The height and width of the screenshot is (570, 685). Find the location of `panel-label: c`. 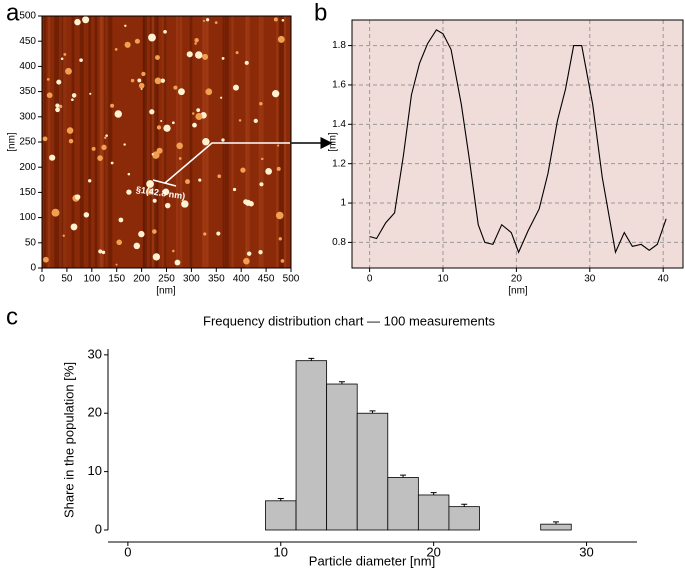

panel-label: c is located at coordinates (12, 316).